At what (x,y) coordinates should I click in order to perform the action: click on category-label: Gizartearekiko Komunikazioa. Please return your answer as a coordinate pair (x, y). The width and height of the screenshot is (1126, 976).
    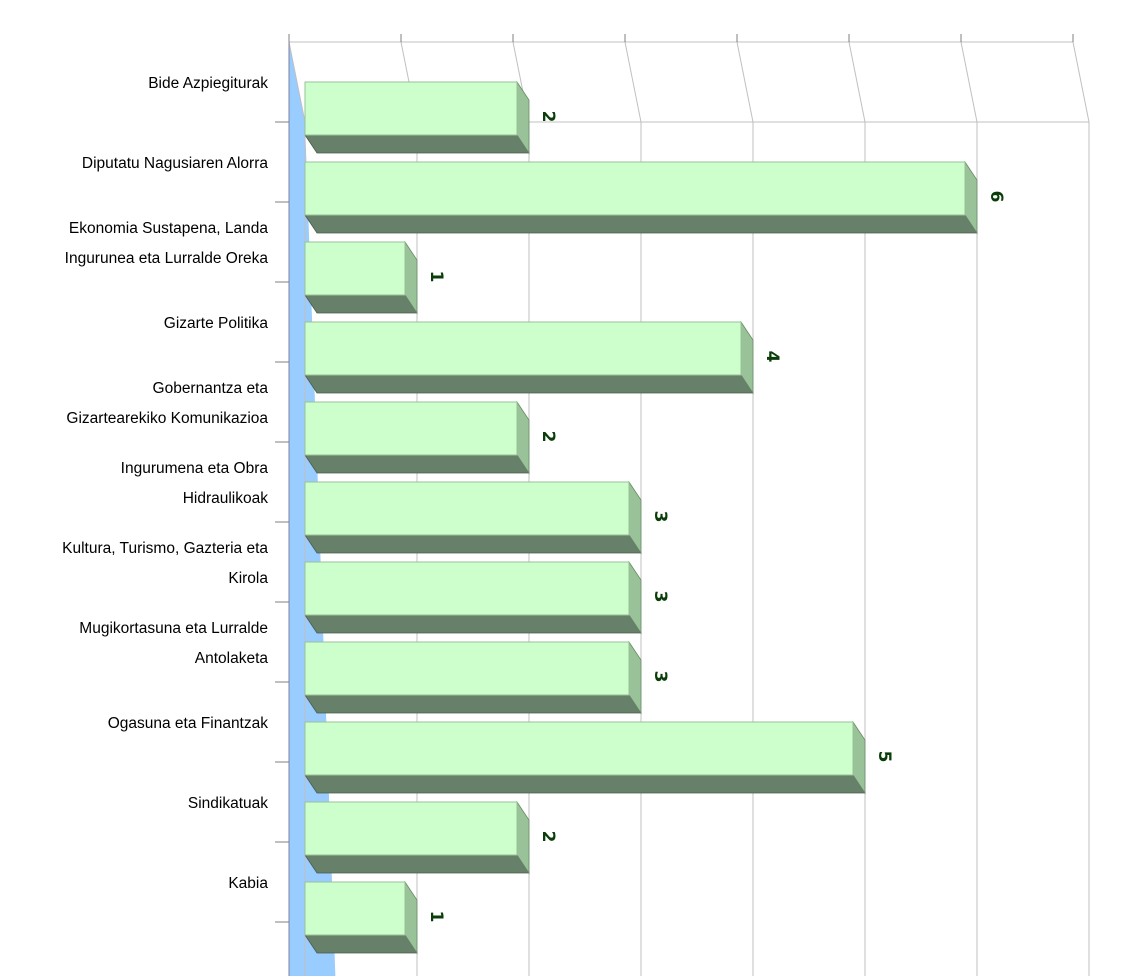
    Looking at the image, I should click on (167, 418).